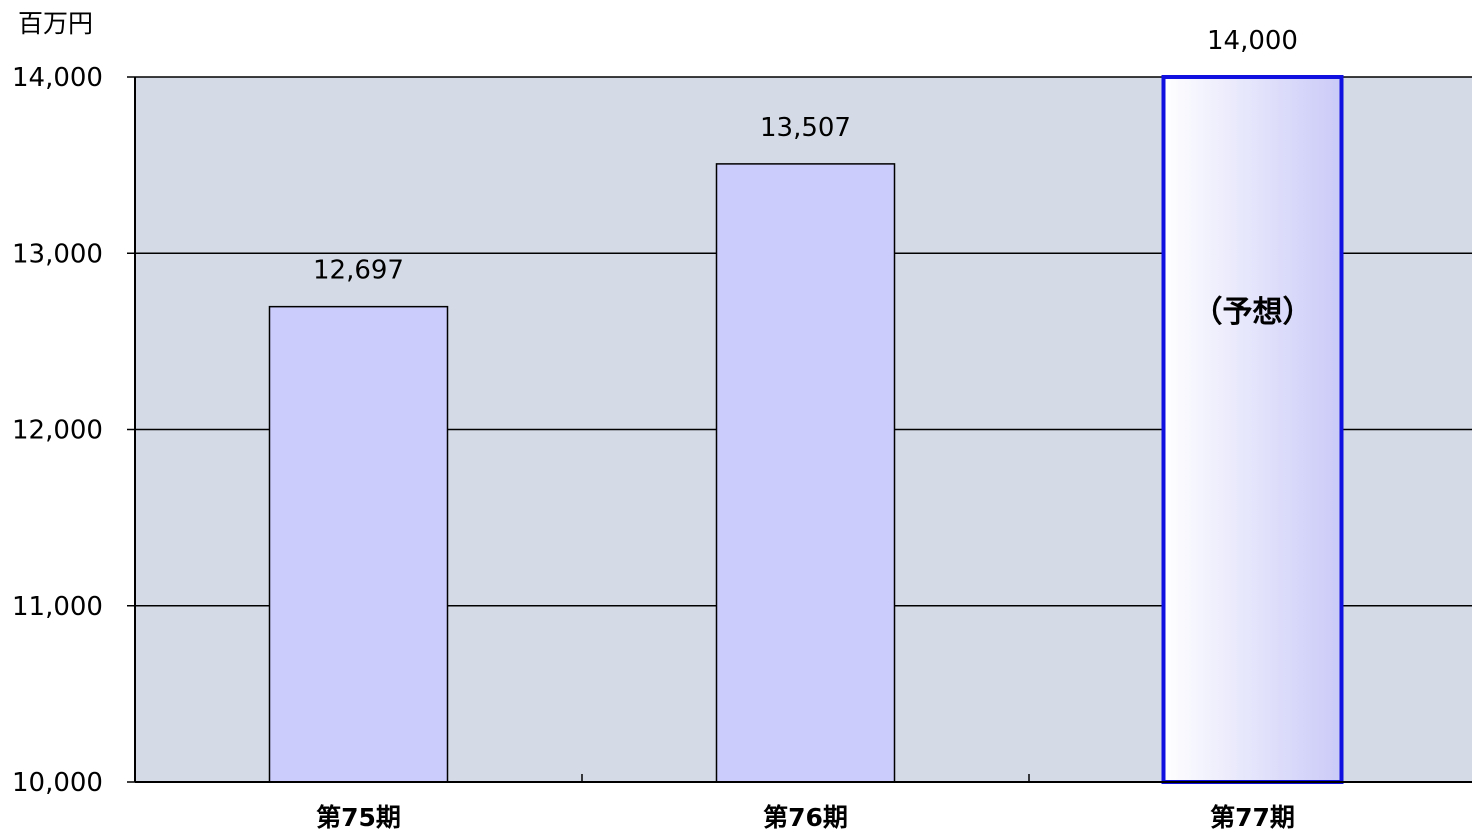 Image resolution: width=1472 pixels, height=834 pixels. What do you see at coordinates (1252, 41) in the screenshot?
I see `data-label: 14,000` at bounding box center [1252, 41].